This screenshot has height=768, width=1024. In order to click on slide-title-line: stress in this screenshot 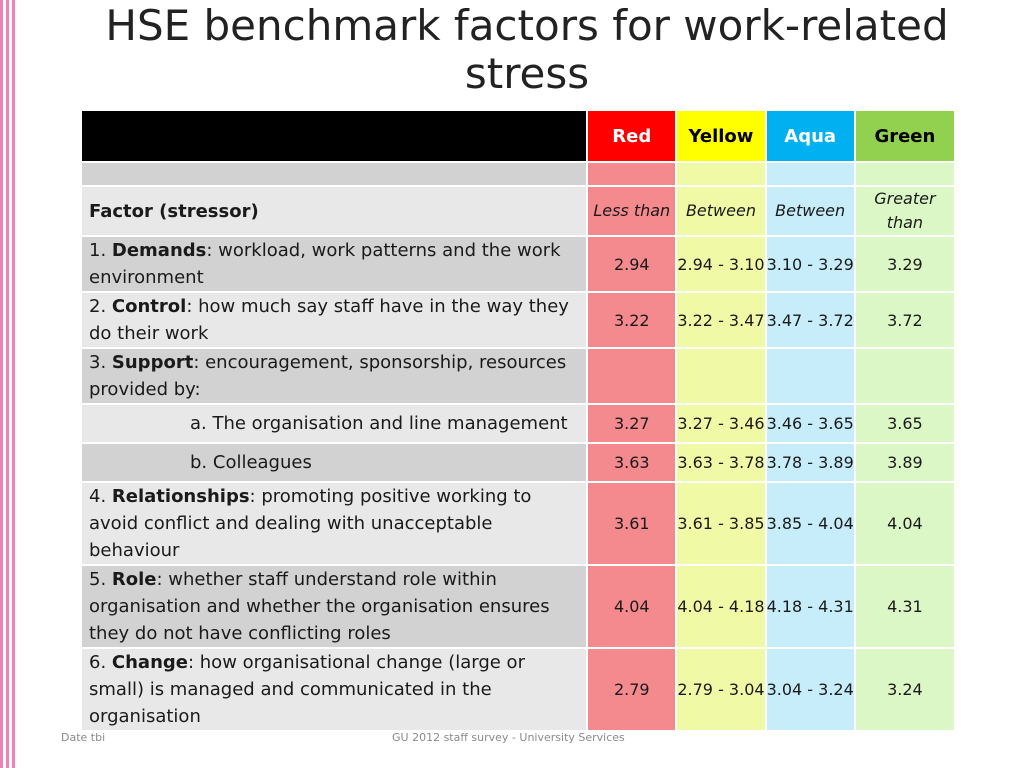, I will do `click(527, 73)`.